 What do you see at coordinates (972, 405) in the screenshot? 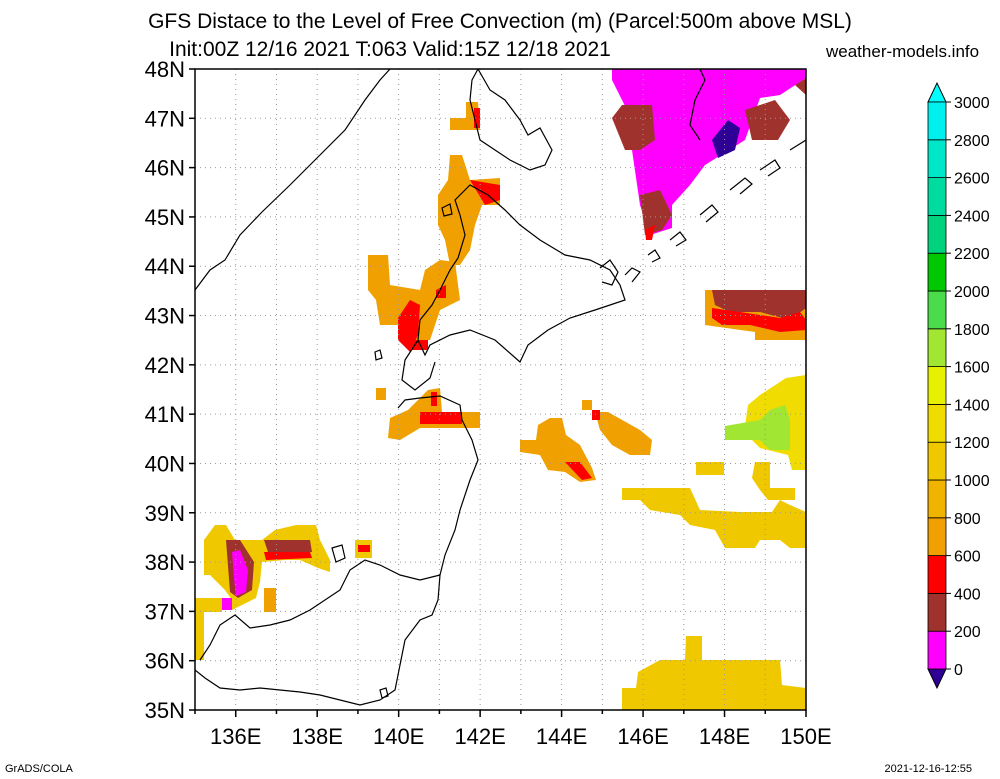
I see `colorbar-label: 1400` at bounding box center [972, 405].